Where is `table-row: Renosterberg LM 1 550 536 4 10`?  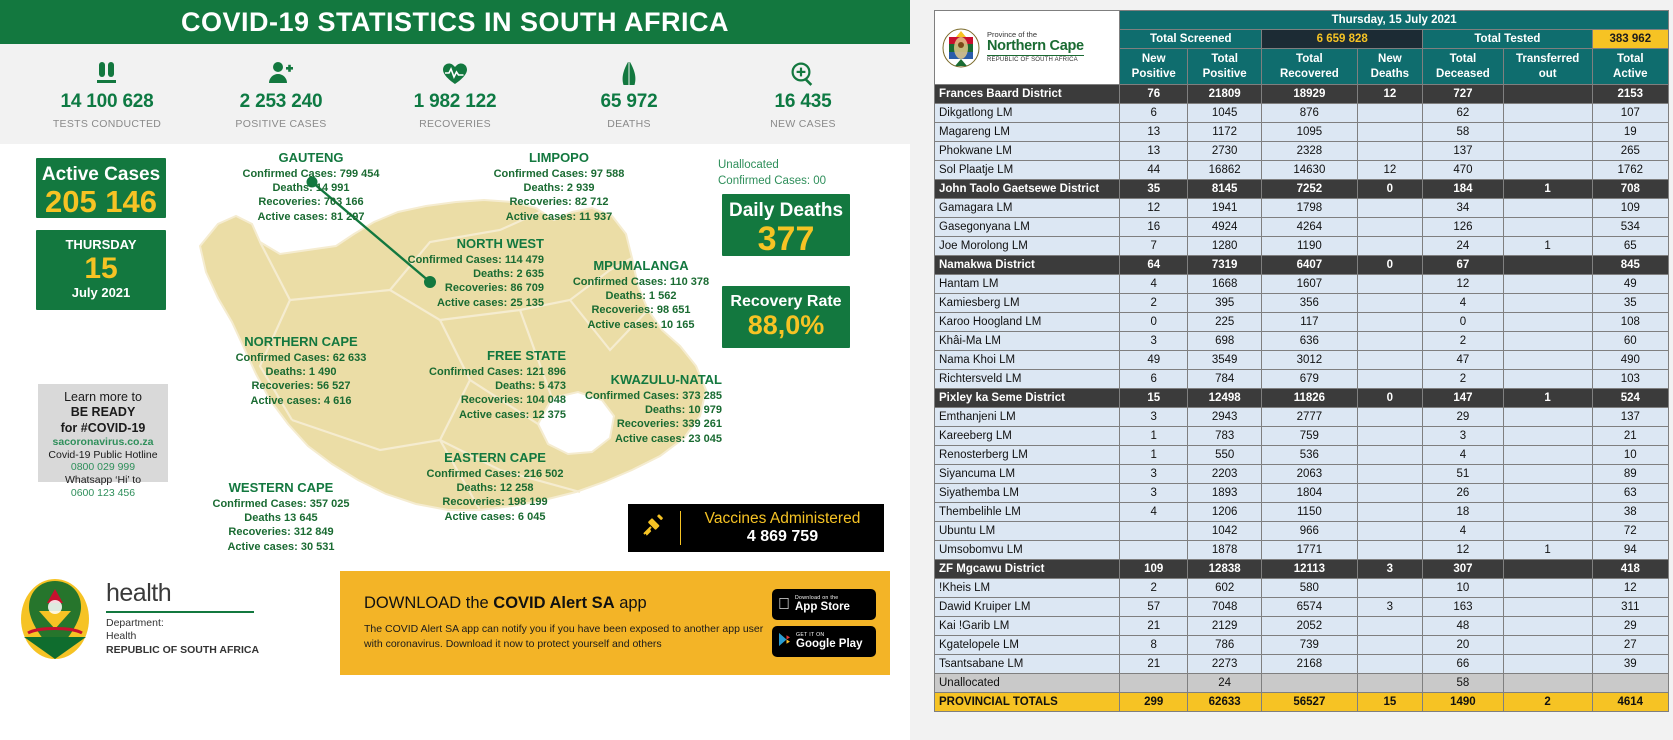 table-row: Renosterberg LM 1 550 536 4 10 is located at coordinates (1301, 455).